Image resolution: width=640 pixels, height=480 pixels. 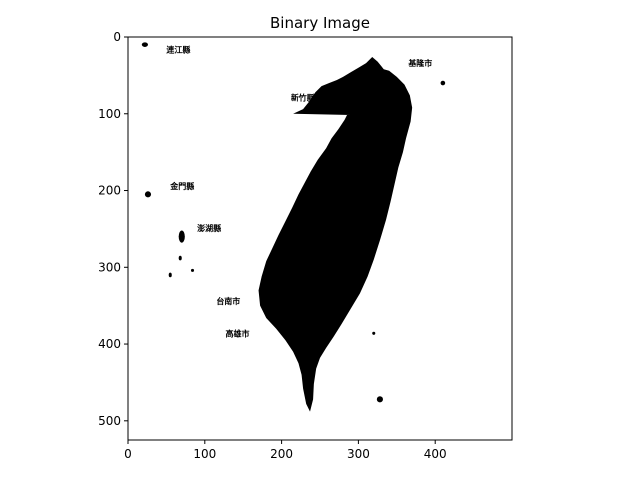 I want to click on place-label: 金門縣, so click(x=181, y=186).